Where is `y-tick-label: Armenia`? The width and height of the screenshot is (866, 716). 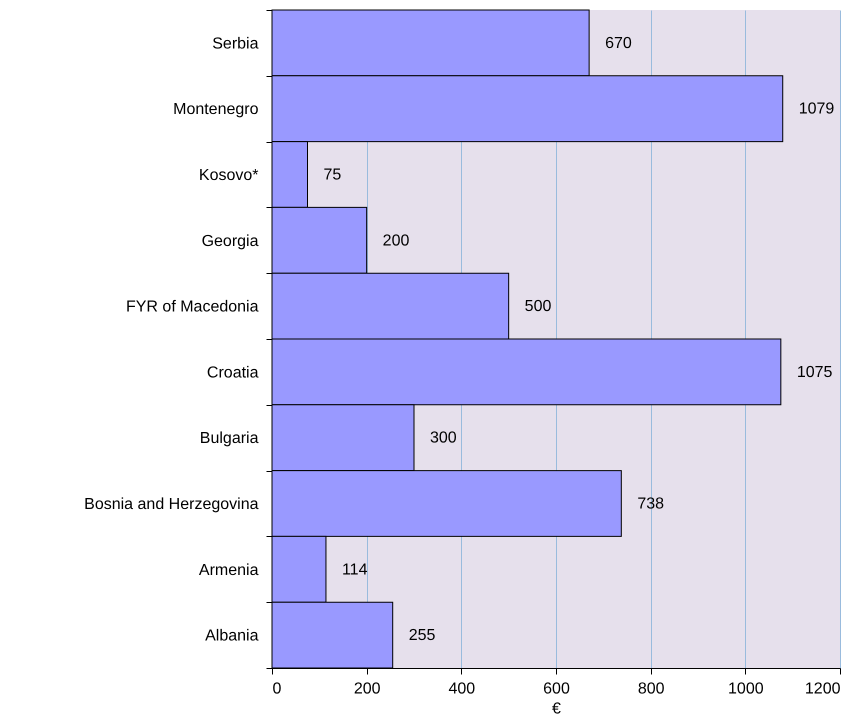
y-tick-label: Armenia is located at coordinates (228, 570).